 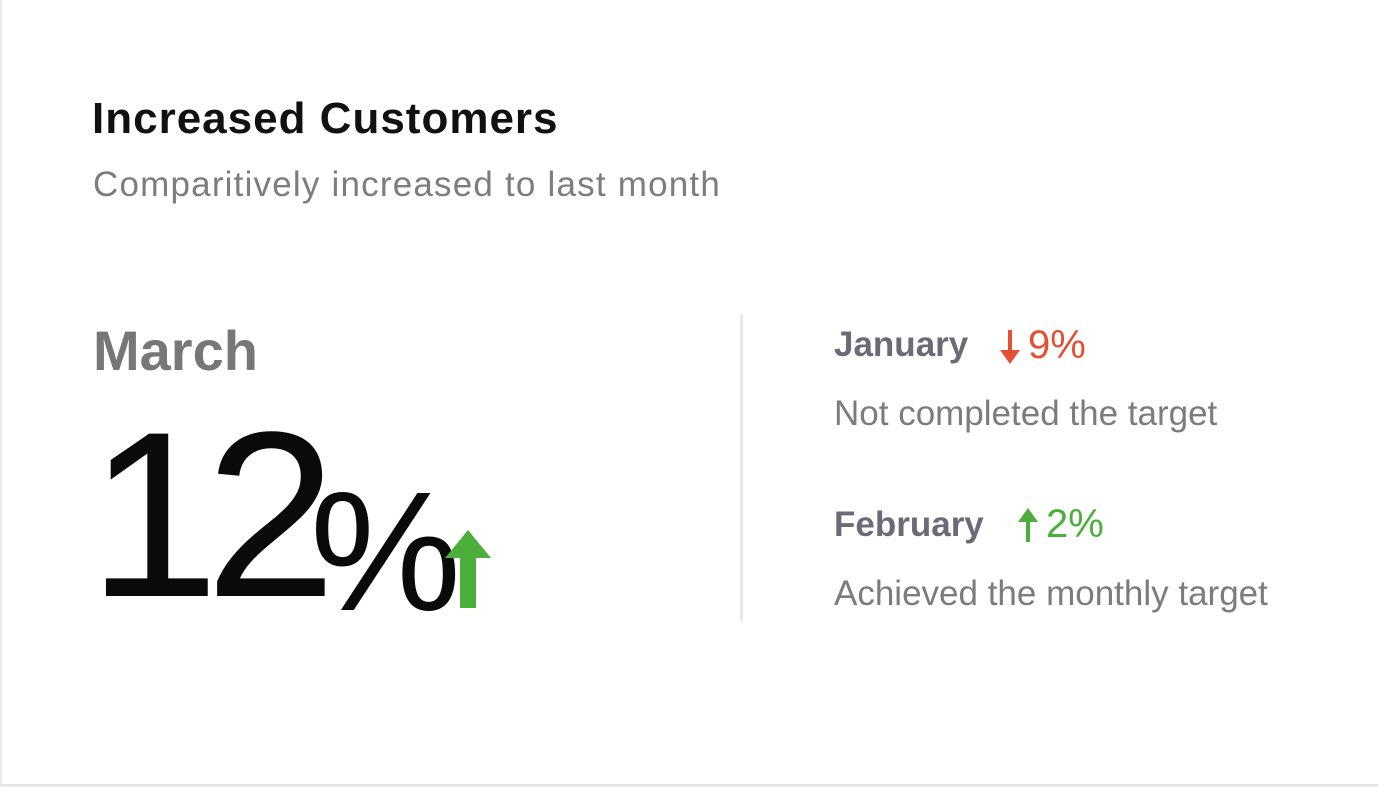 I want to click on comparison-change-january: 9%, so click(x=1057, y=345).